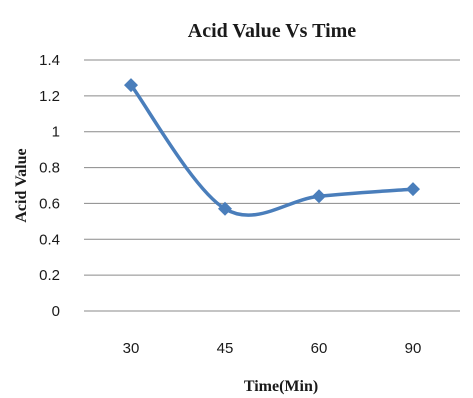 This screenshot has width=473, height=398. What do you see at coordinates (56, 132) in the screenshot?
I see `y-tick-label: 1` at bounding box center [56, 132].